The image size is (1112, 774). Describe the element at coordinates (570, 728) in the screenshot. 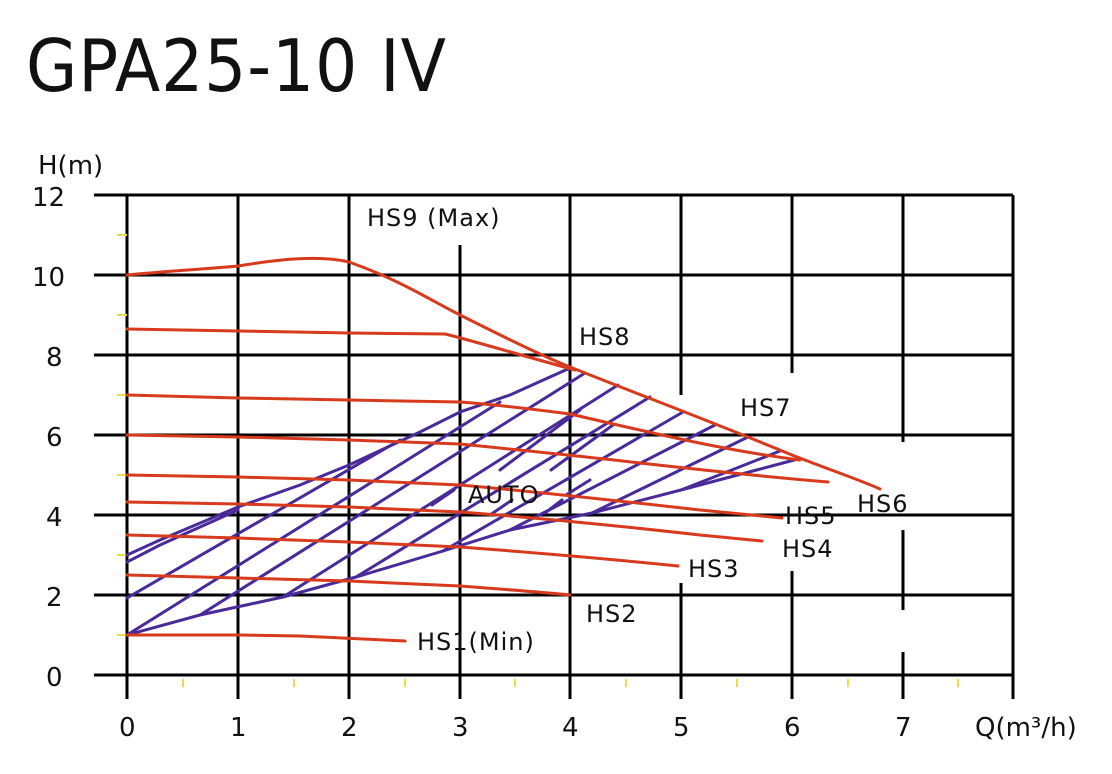

I see `x-tick-4: 4` at that location.